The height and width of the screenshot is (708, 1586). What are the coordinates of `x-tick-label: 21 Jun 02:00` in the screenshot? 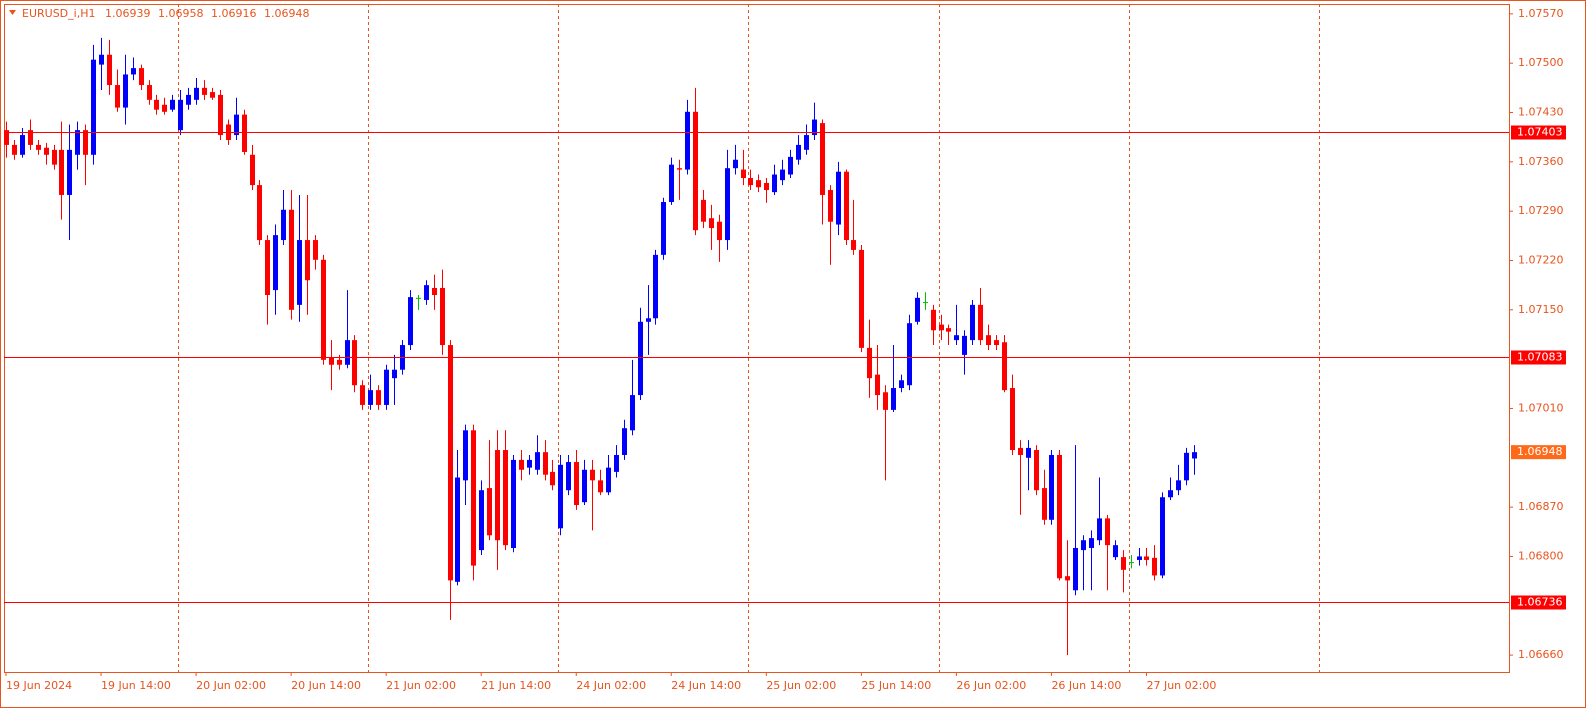 It's located at (421, 685).